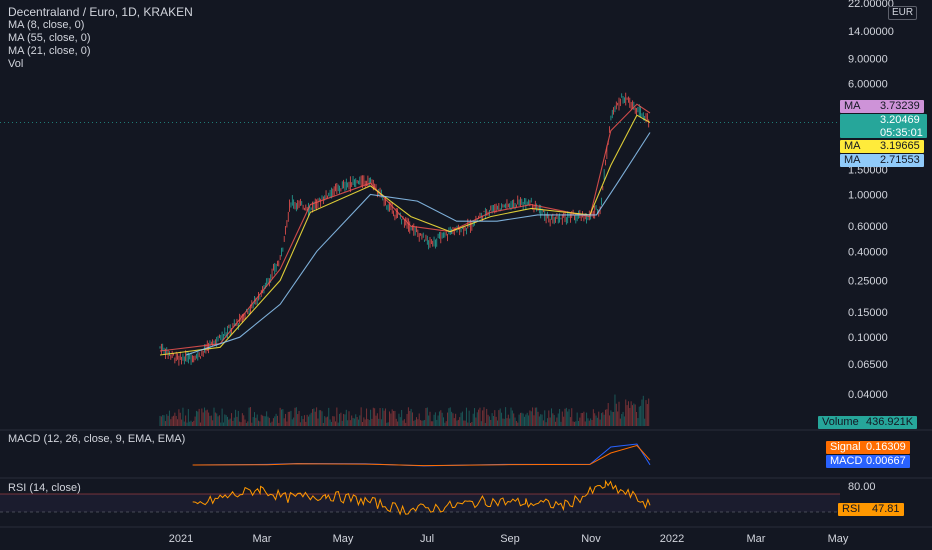 The image size is (932, 550). I want to click on x-tick-label-5: Nov, so click(591, 539).